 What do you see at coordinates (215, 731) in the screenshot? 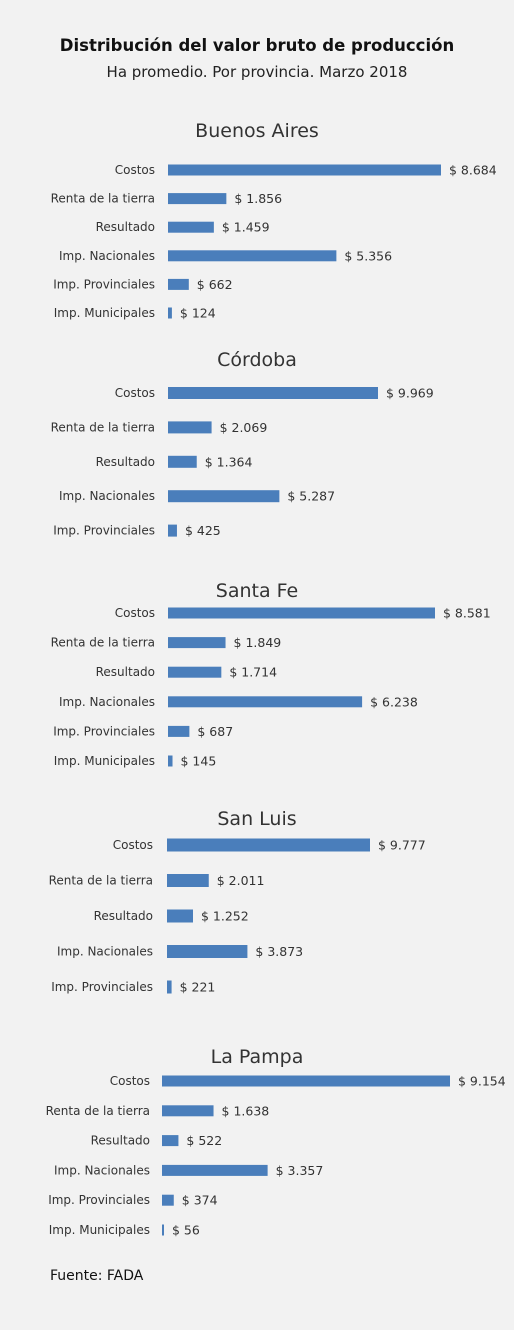
I see `value-label: $ 687` at bounding box center [215, 731].